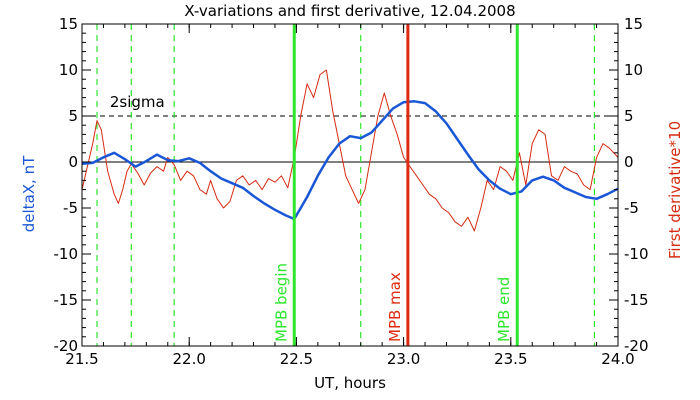 The width and height of the screenshot is (700, 400). What do you see at coordinates (188, 359) in the screenshot?
I see `x-tick-label: 22.0` at bounding box center [188, 359].